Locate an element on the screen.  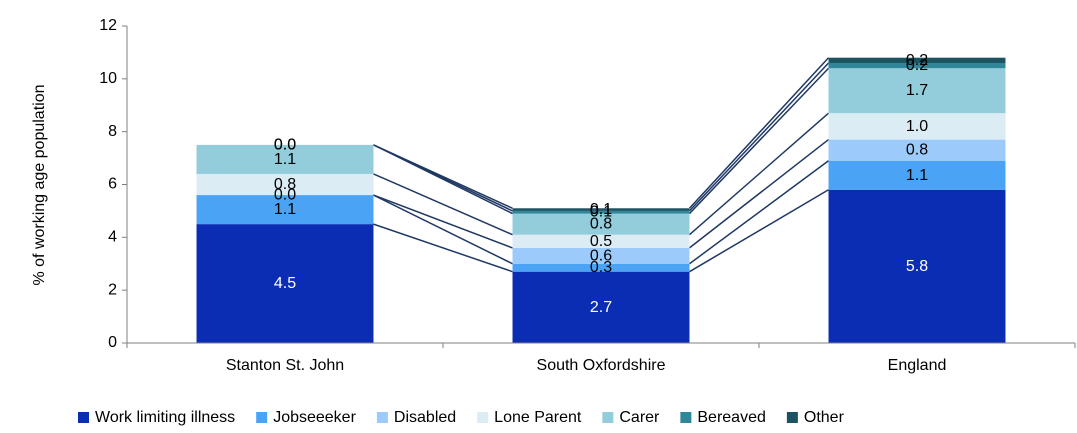
y-tick-label: 0 is located at coordinates (112, 342).